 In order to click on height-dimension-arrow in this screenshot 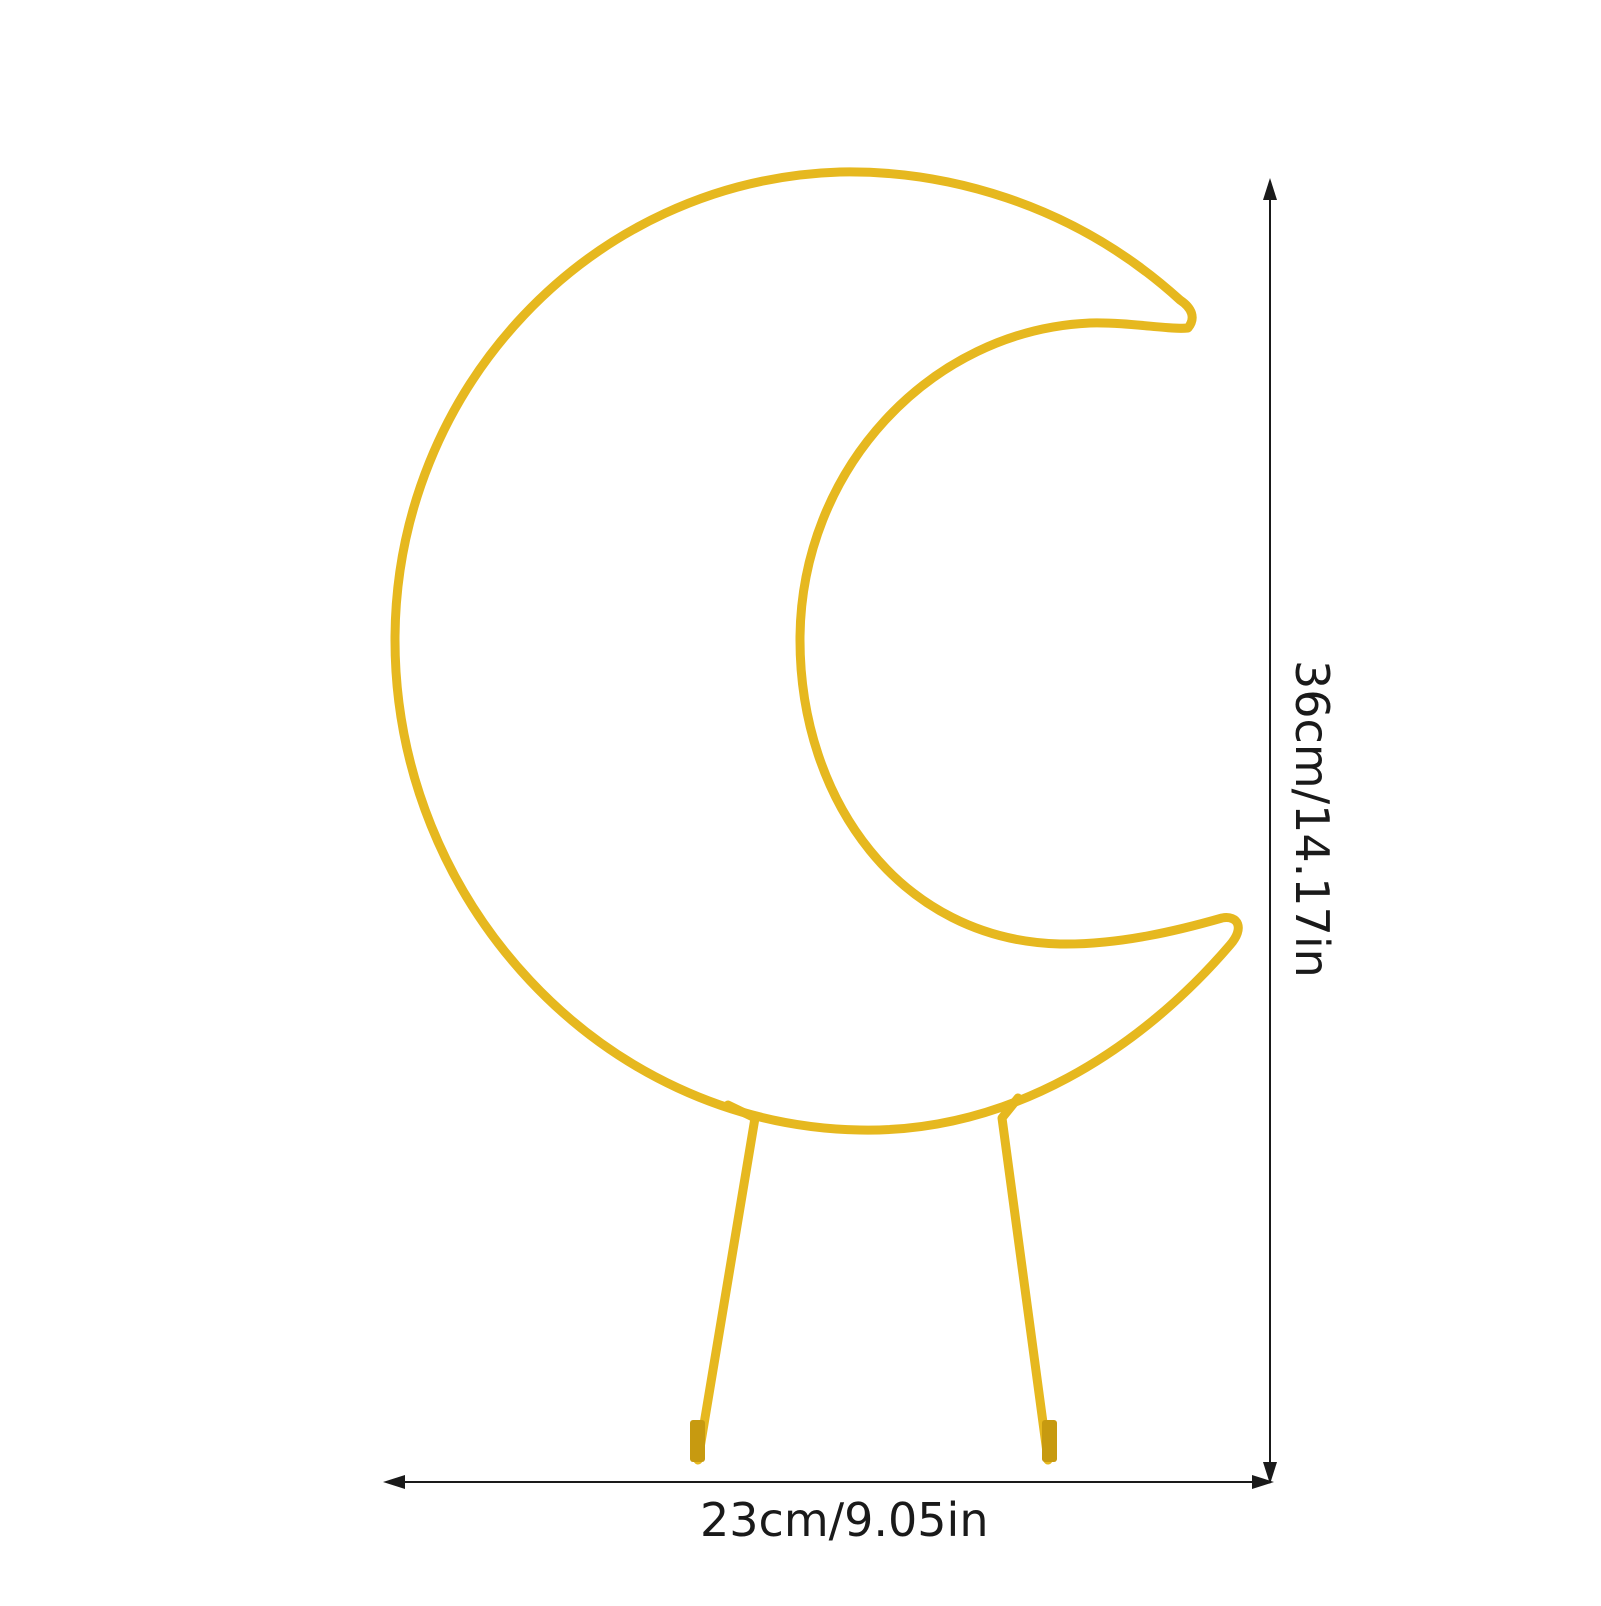, I will do `click(1270, 831)`.